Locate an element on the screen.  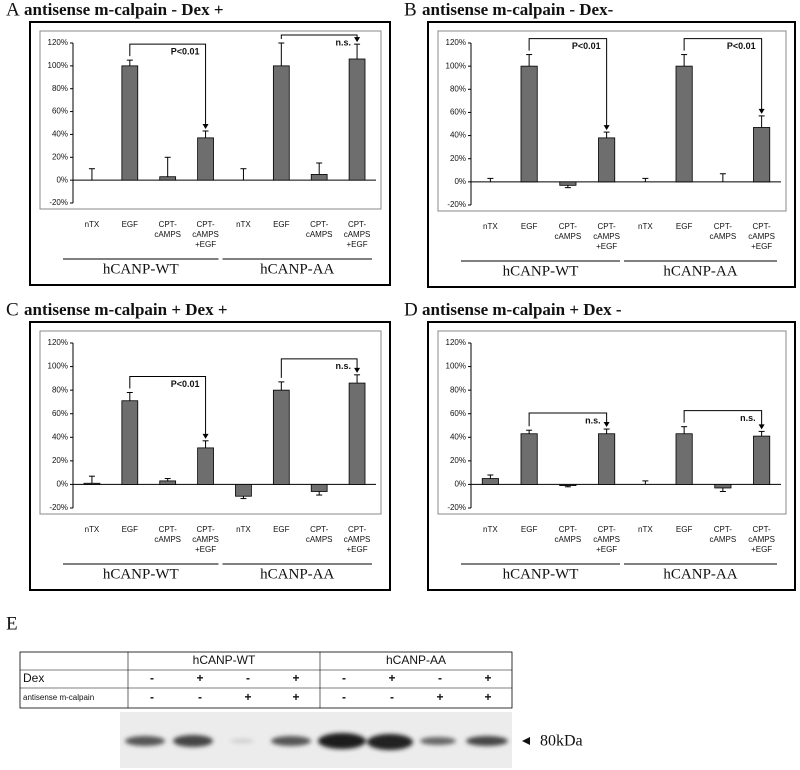
panel-title: antisense m-calpain - Dex- is located at coordinates (518, 9).